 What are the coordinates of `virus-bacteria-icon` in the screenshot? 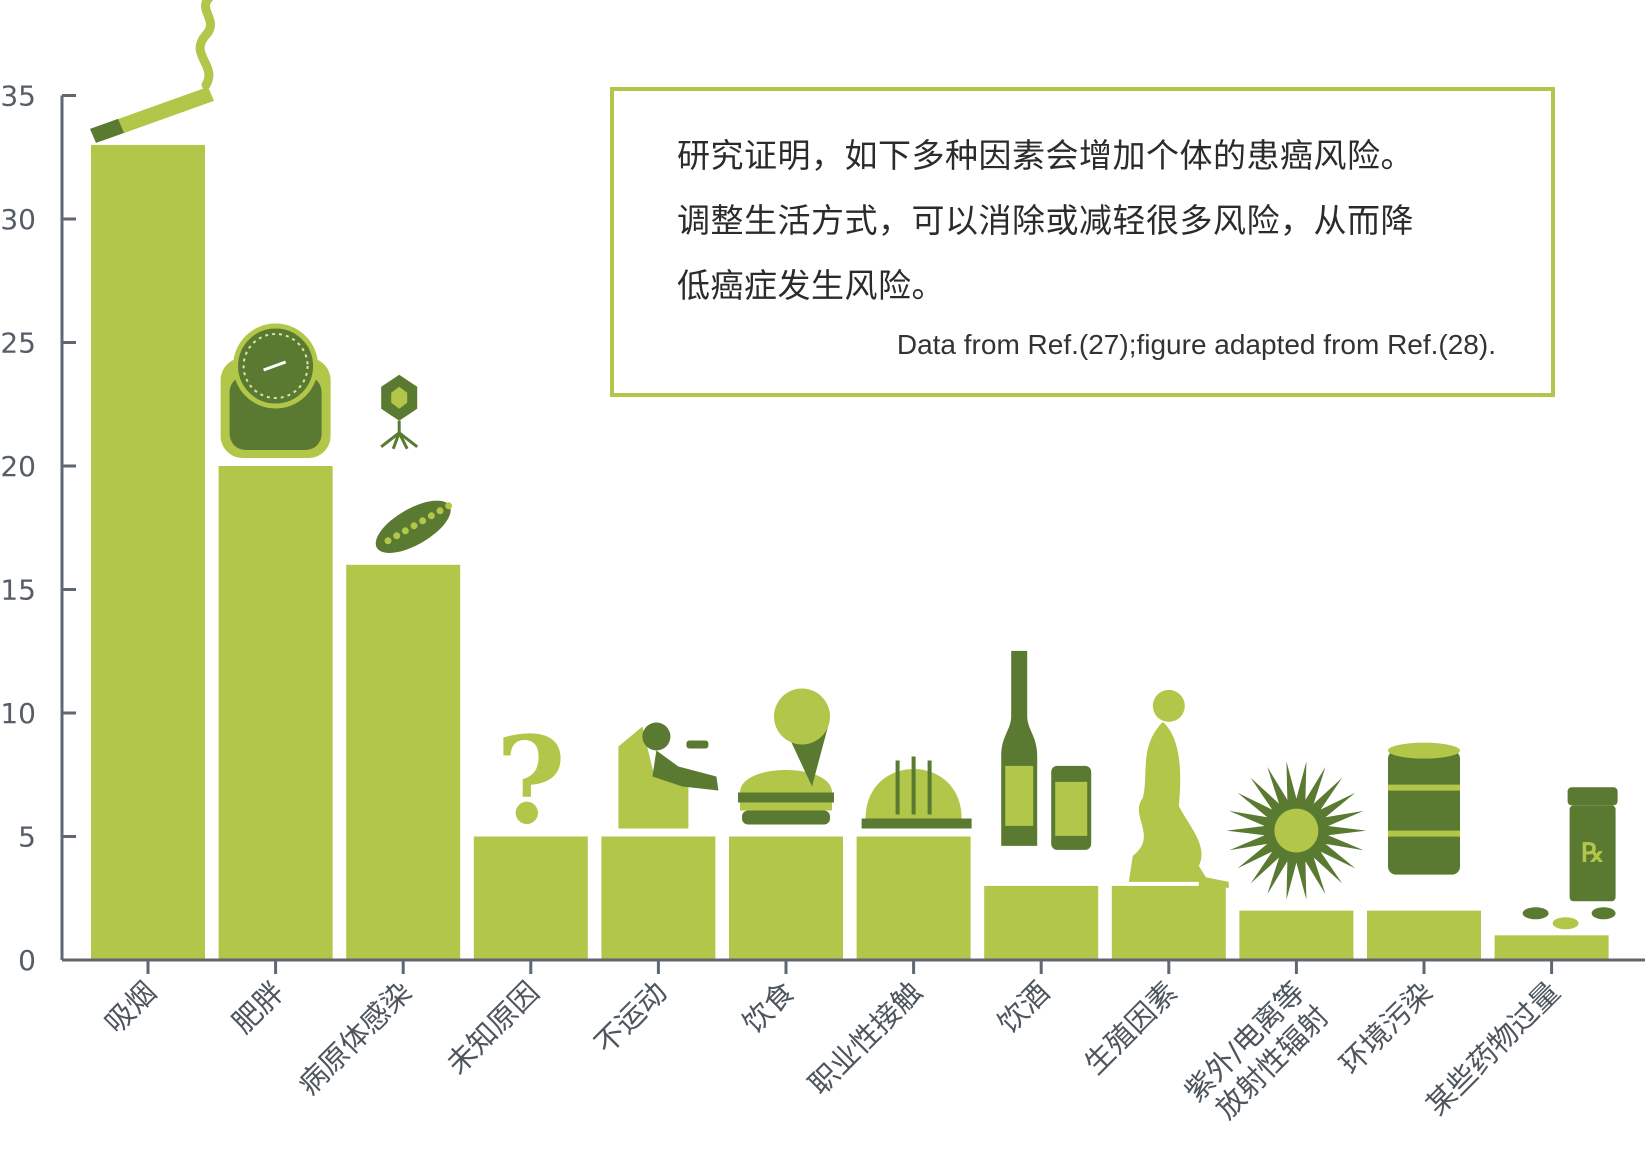 It's located at (414, 463).